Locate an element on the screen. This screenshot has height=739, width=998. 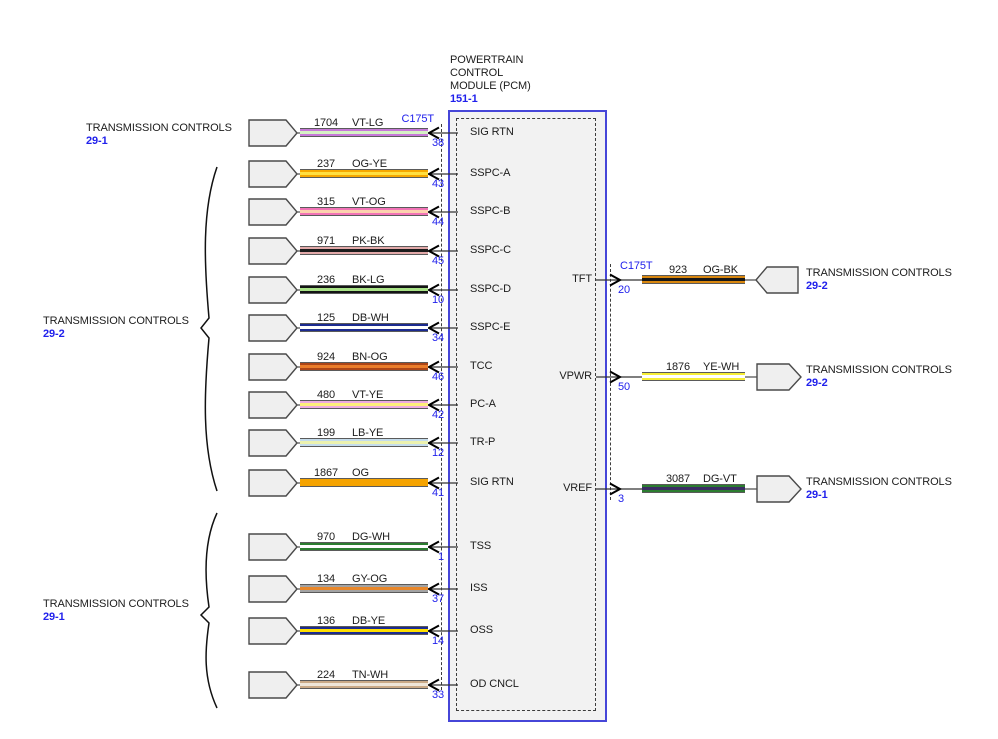
inline-connector-label: C175T is located at coordinates (417, 119).